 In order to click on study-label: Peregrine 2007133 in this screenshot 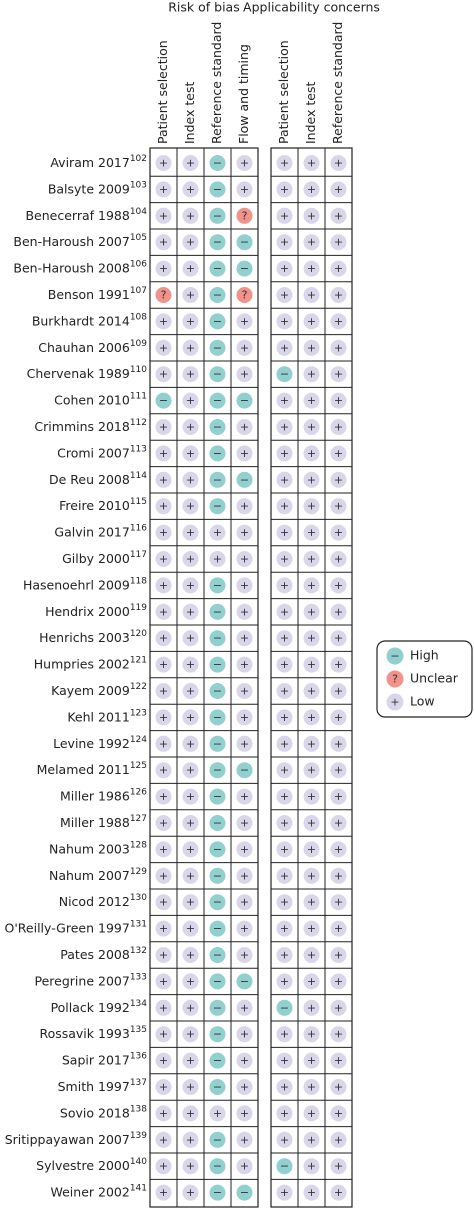, I will do `click(91, 980)`.